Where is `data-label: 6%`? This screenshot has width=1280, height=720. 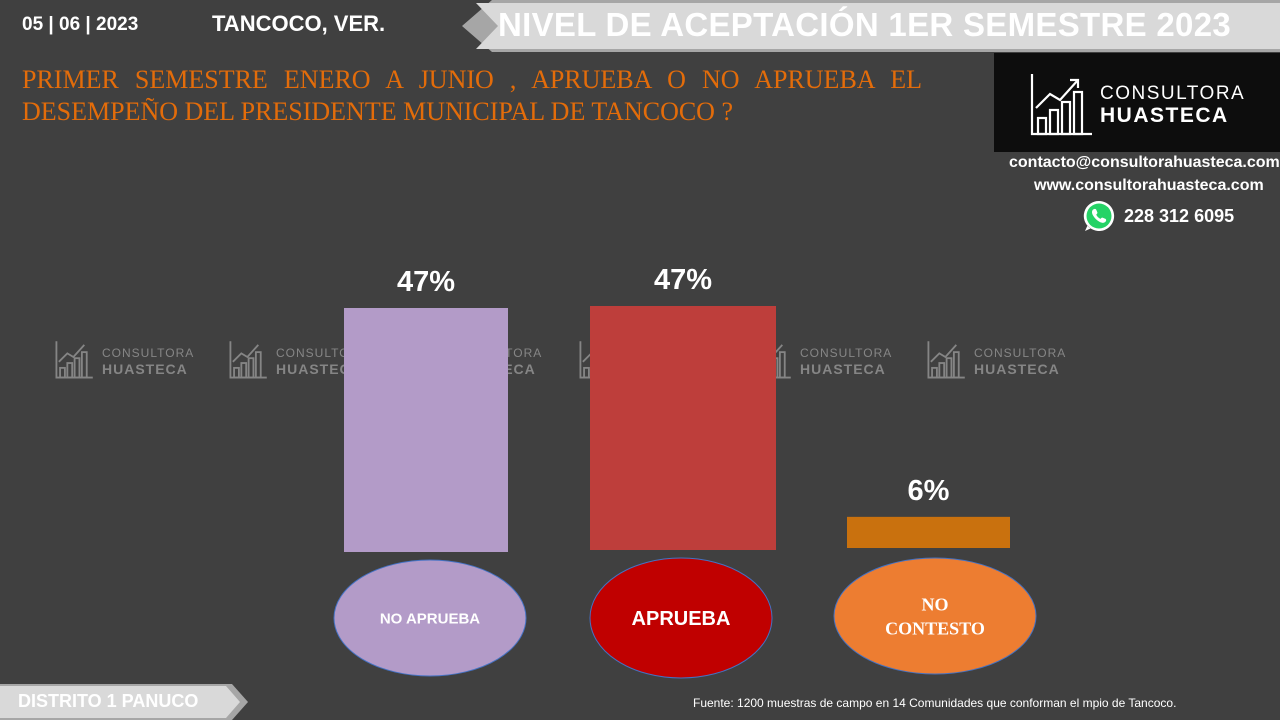 data-label: 6% is located at coordinates (929, 491).